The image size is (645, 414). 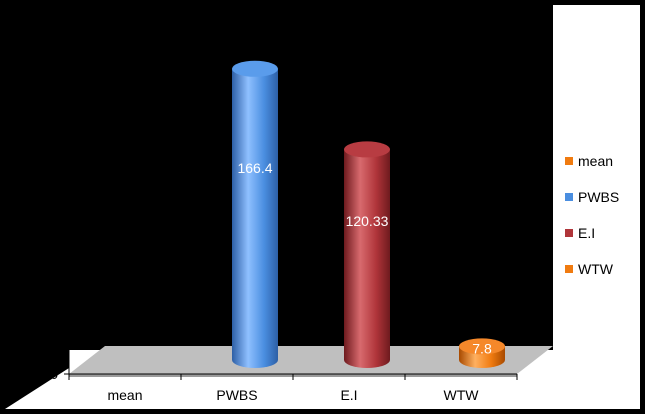 What do you see at coordinates (50, 234) in the screenshot?
I see `y-tick-label: 80` at bounding box center [50, 234].